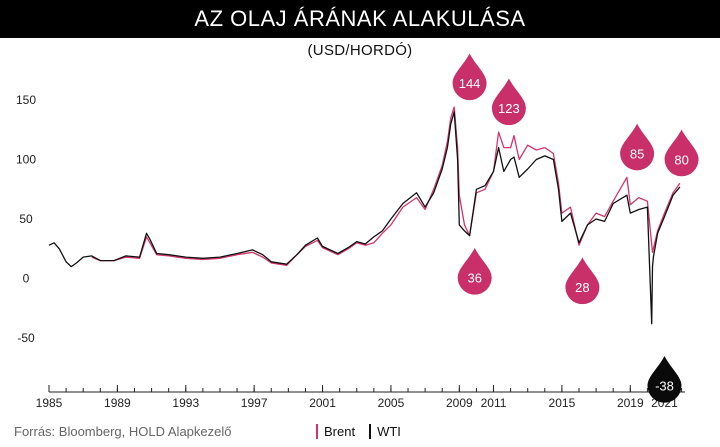 The width and height of the screenshot is (720, 447). What do you see at coordinates (254, 403) in the screenshot?
I see `x-tick-label: 1997` at bounding box center [254, 403].